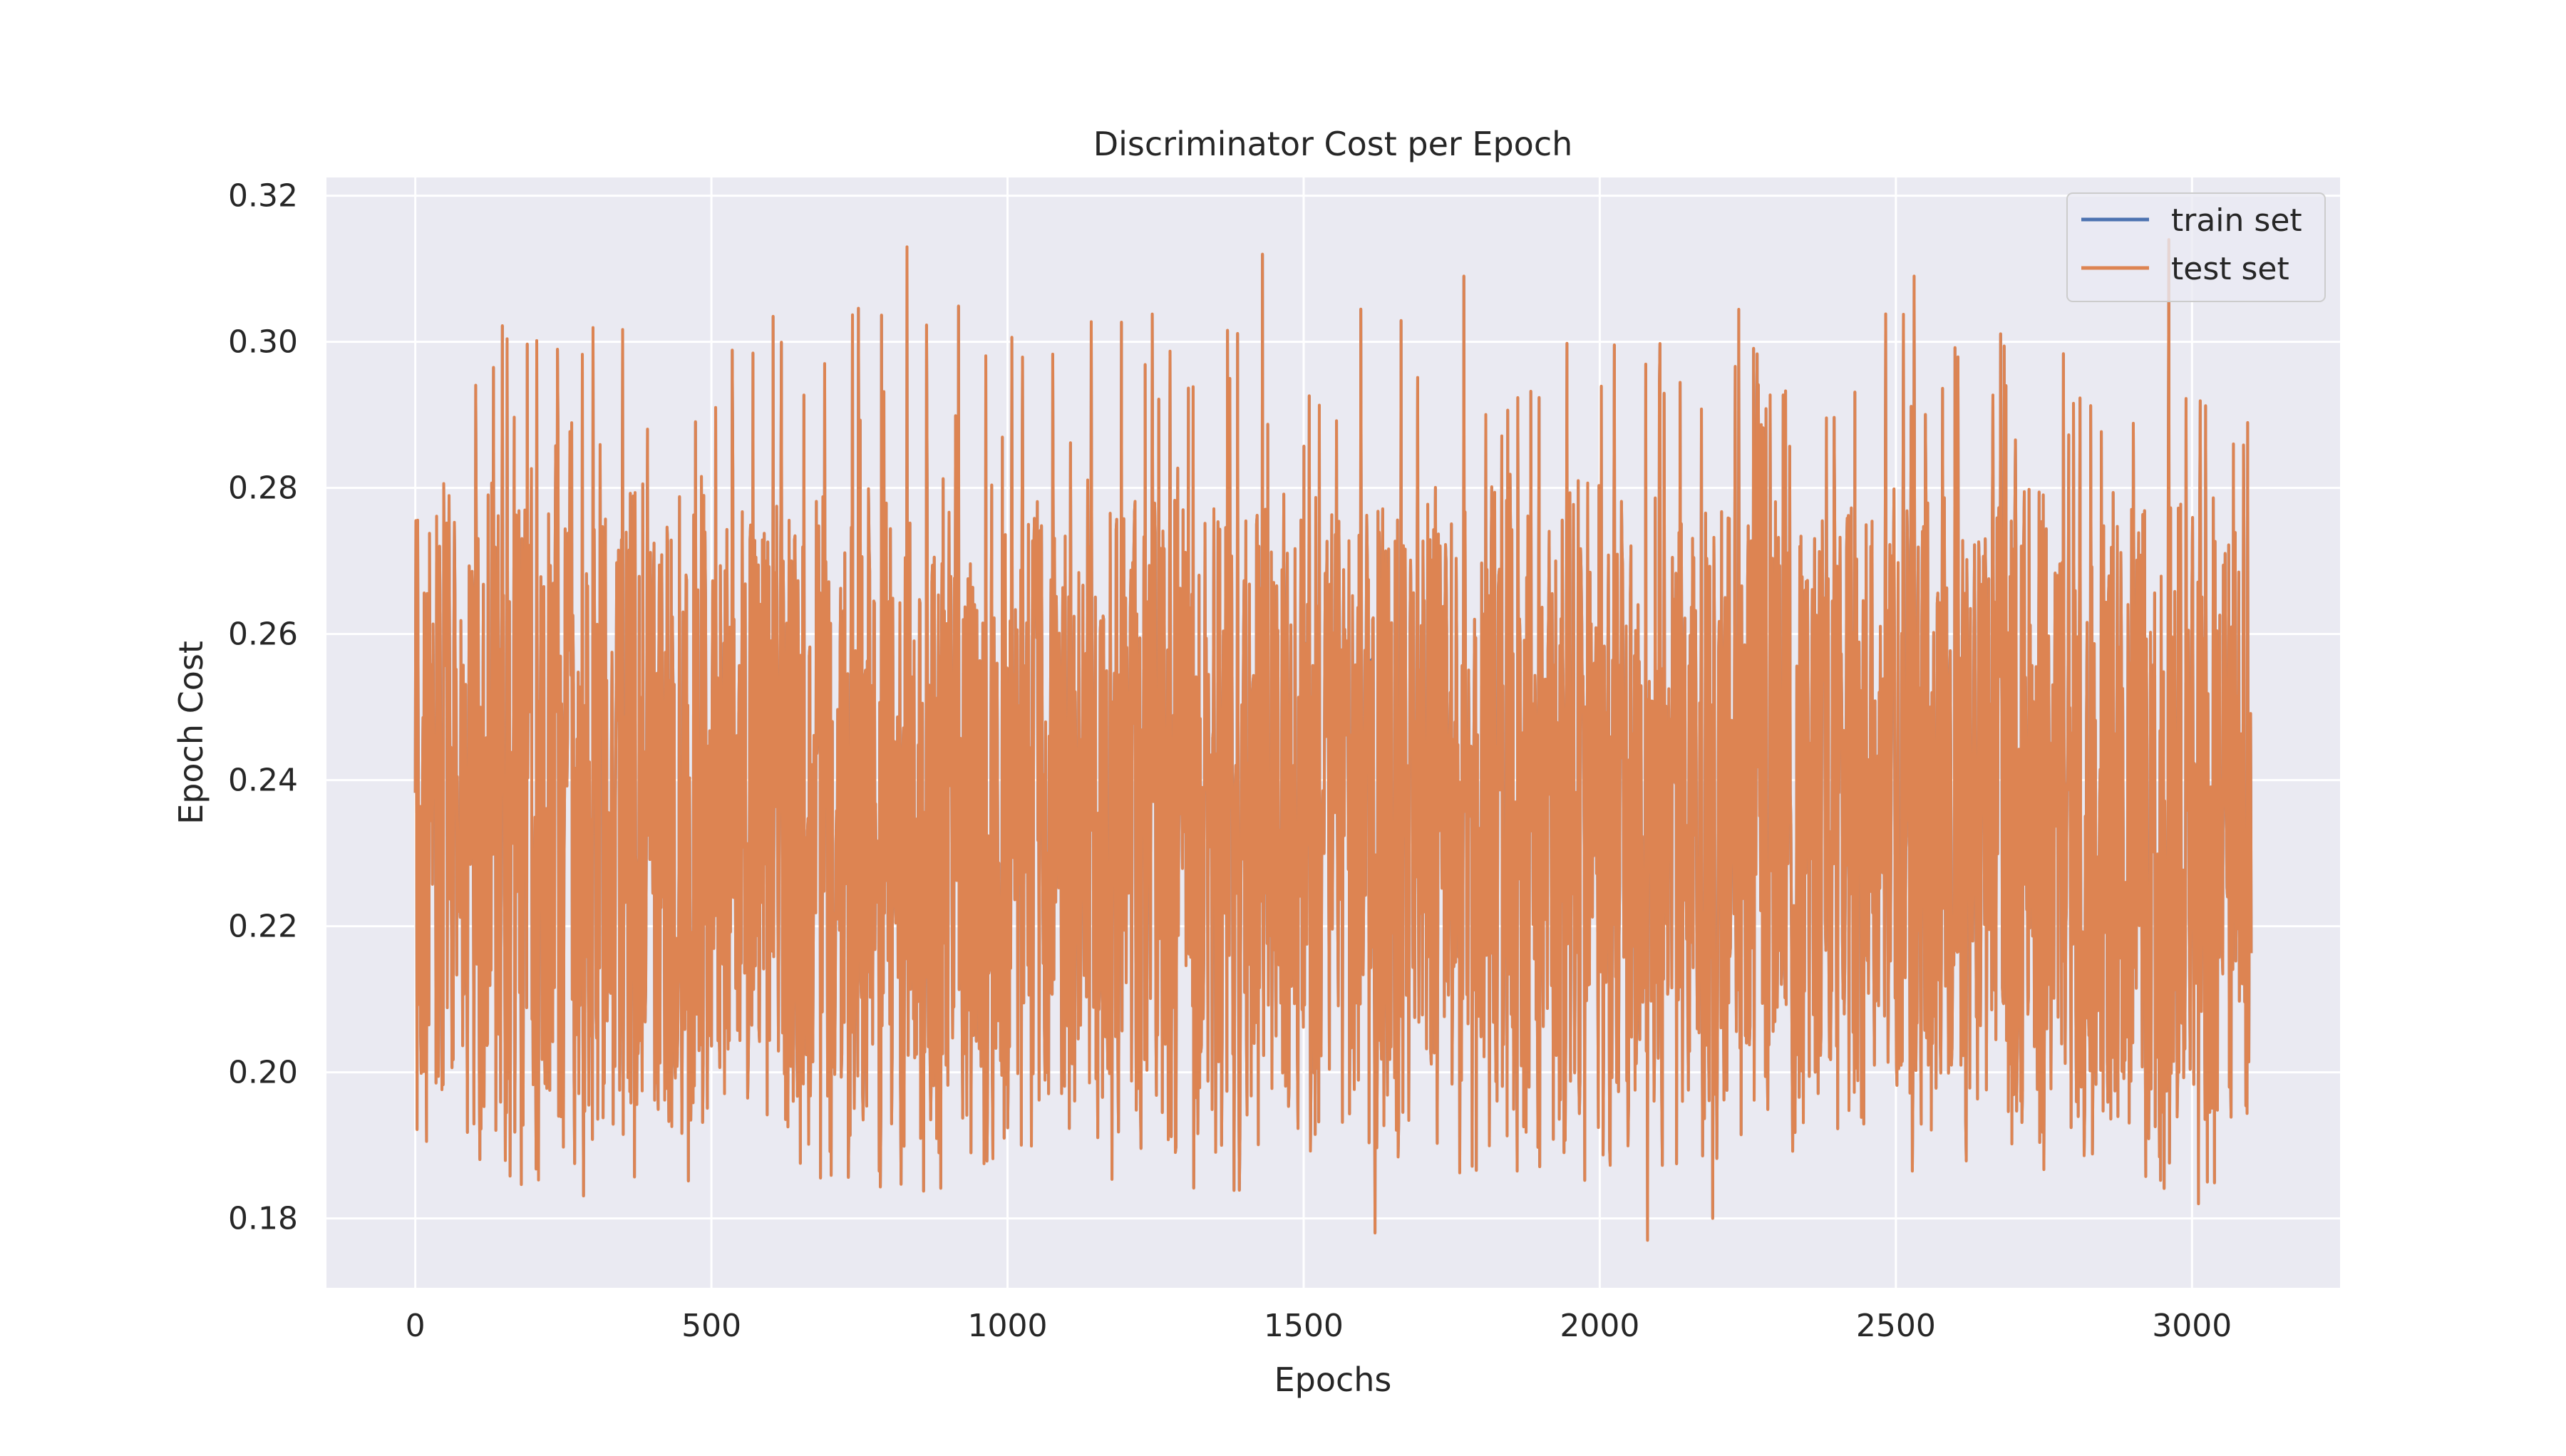 This screenshot has width=2566, height=1456. Describe the element at coordinates (2196, 247) in the screenshot. I see `legend: train set test set` at that location.